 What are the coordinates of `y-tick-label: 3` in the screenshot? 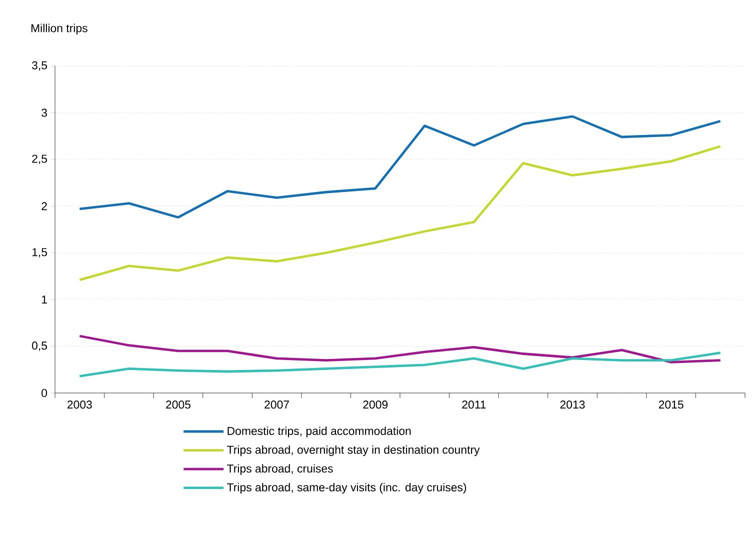 It's located at (44, 112).